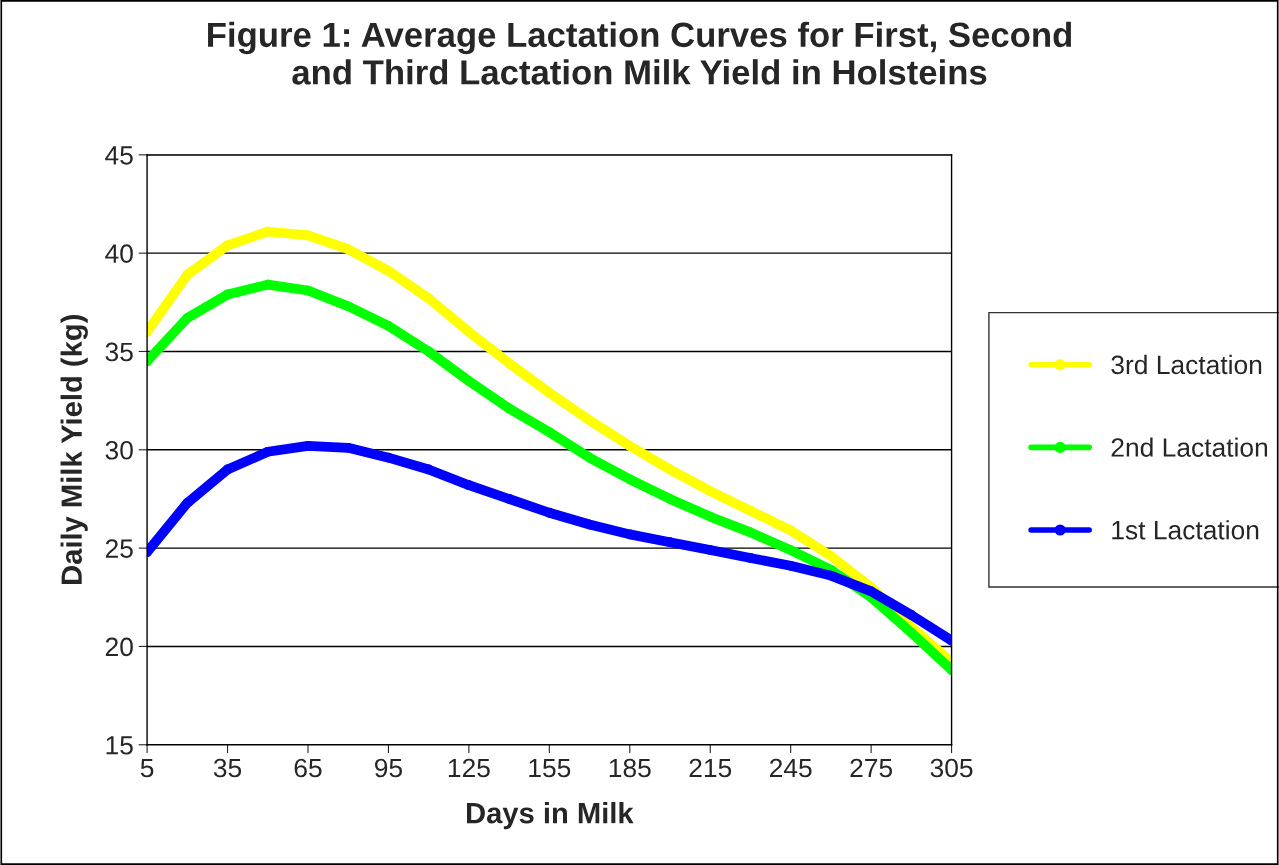  Describe the element at coordinates (469, 768) in the screenshot. I see `x-tick-label: 125` at that location.